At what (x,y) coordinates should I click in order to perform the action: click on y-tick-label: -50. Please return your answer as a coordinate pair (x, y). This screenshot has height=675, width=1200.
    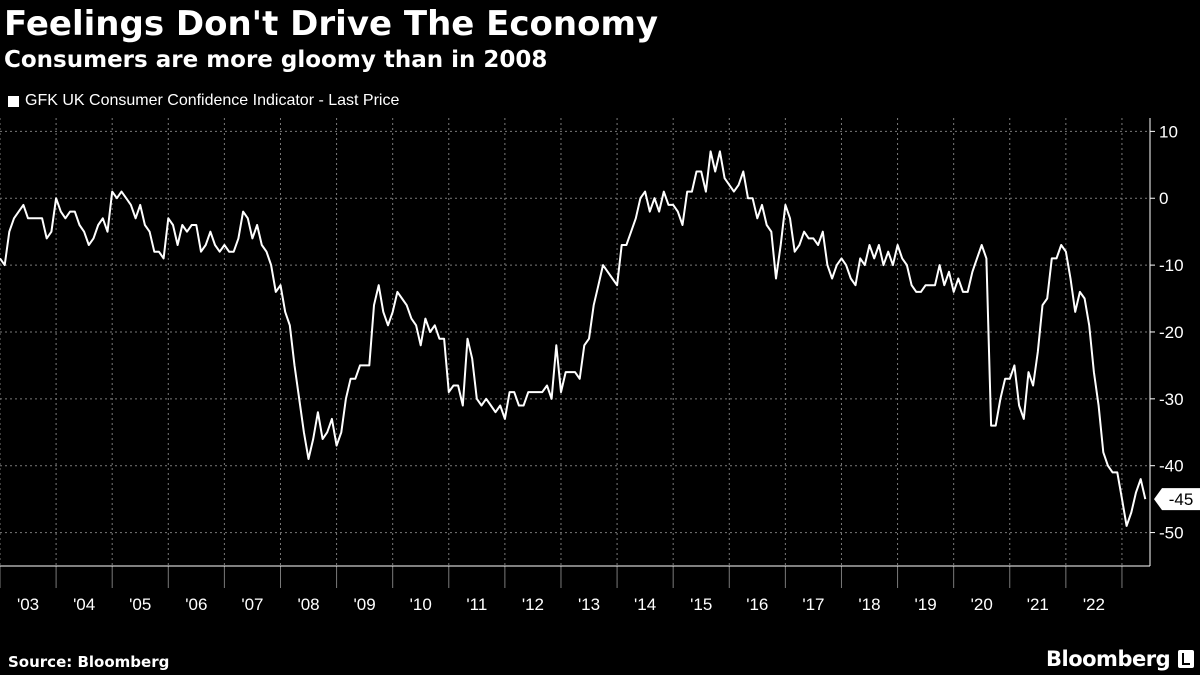
    Looking at the image, I should click on (1171, 533).